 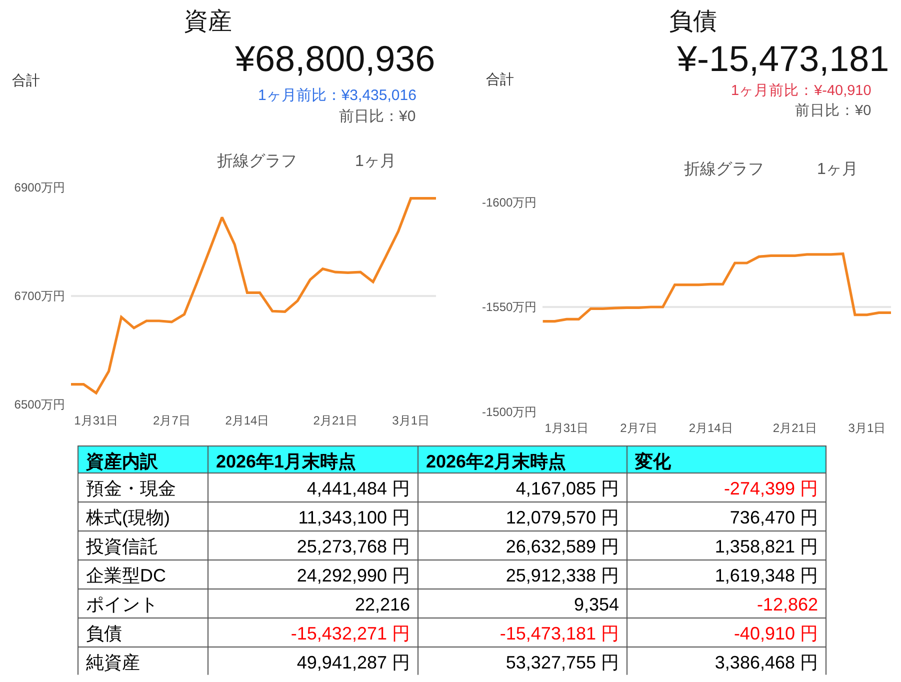 What do you see at coordinates (353, 546) in the screenshot?
I see `text: 25,273,768 円` at bounding box center [353, 546].